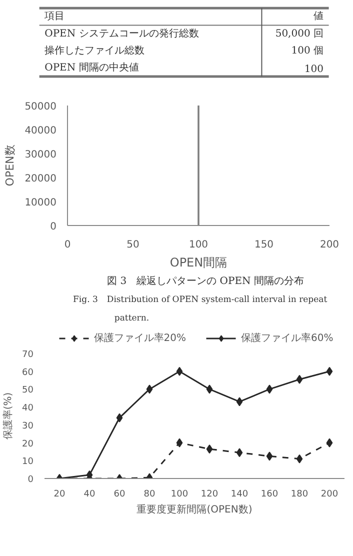  What do you see at coordinates (40, 179) in the screenshot?
I see `y-tick-label: 20000` at bounding box center [40, 179].